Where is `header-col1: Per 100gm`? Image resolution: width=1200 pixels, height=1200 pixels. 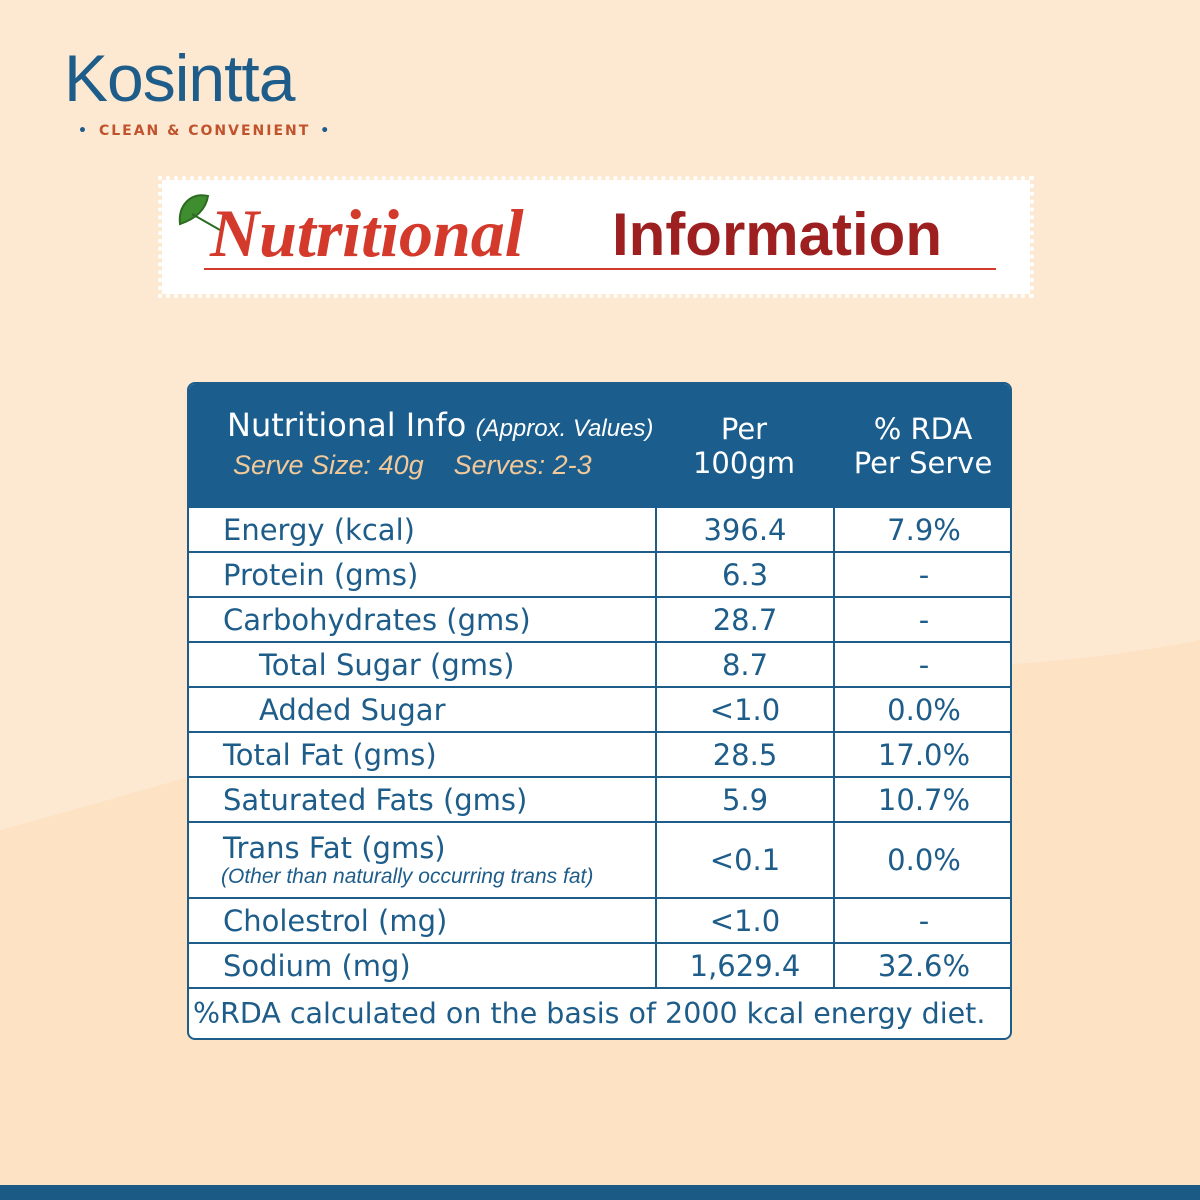 header-col1: Per 100gm is located at coordinates (743, 446).